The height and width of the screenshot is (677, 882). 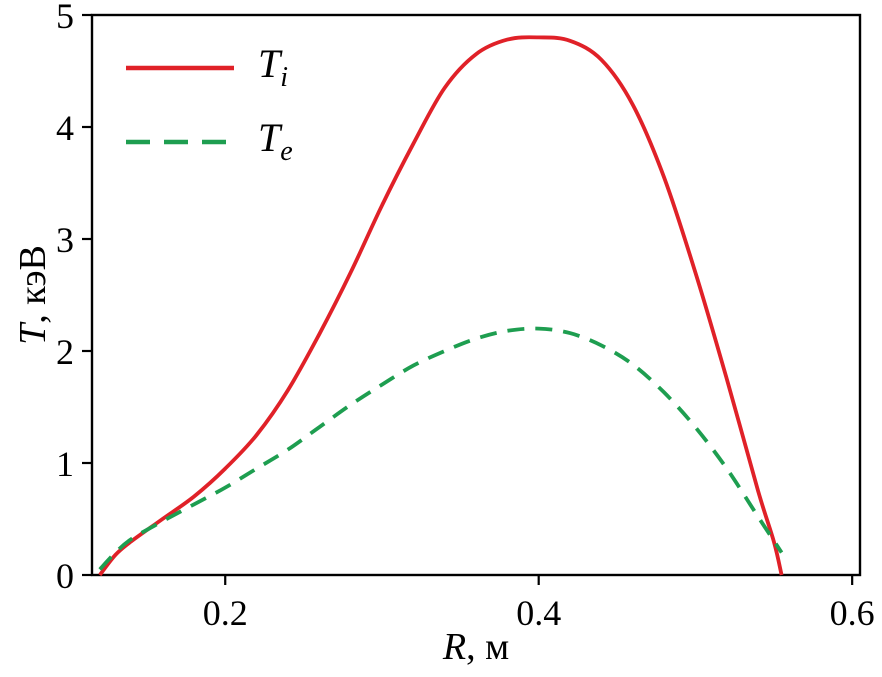 I want to click on x-axis-label: R, м, so click(x=476, y=647).